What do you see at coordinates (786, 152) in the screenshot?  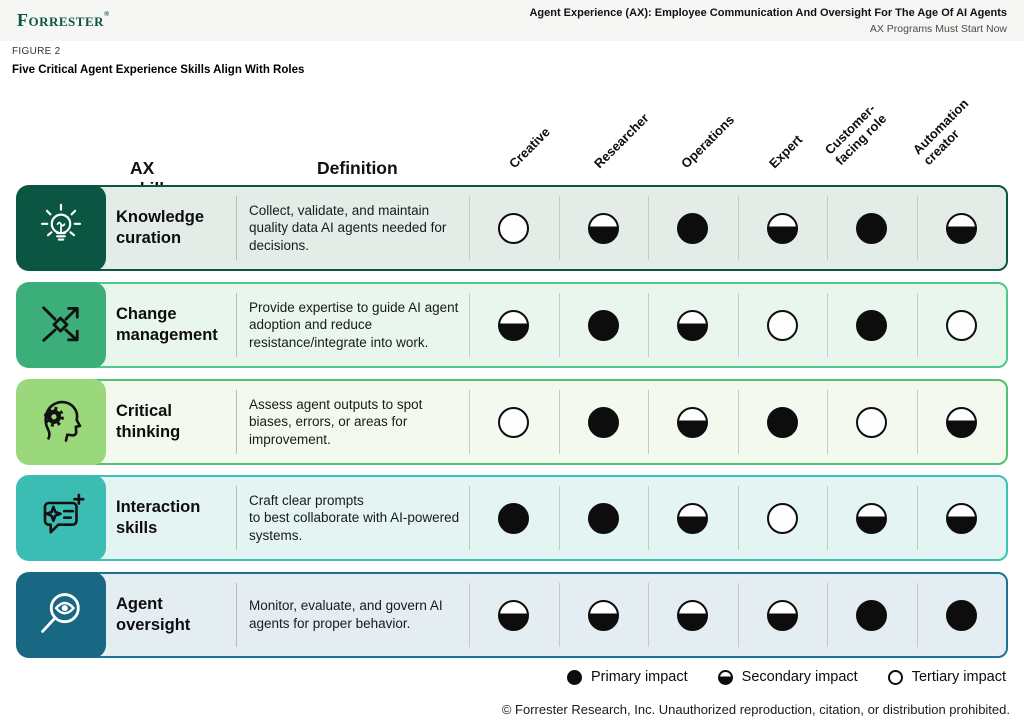 I see `role-header-expert: Expert` at bounding box center [786, 152].